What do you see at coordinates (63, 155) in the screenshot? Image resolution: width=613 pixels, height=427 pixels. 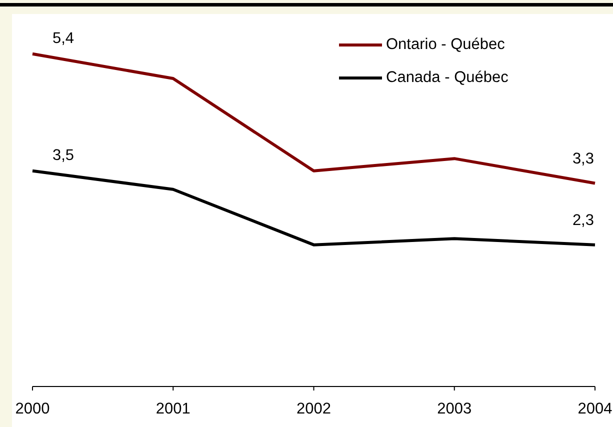 I see `data-label: 3,5` at bounding box center [63, 155].